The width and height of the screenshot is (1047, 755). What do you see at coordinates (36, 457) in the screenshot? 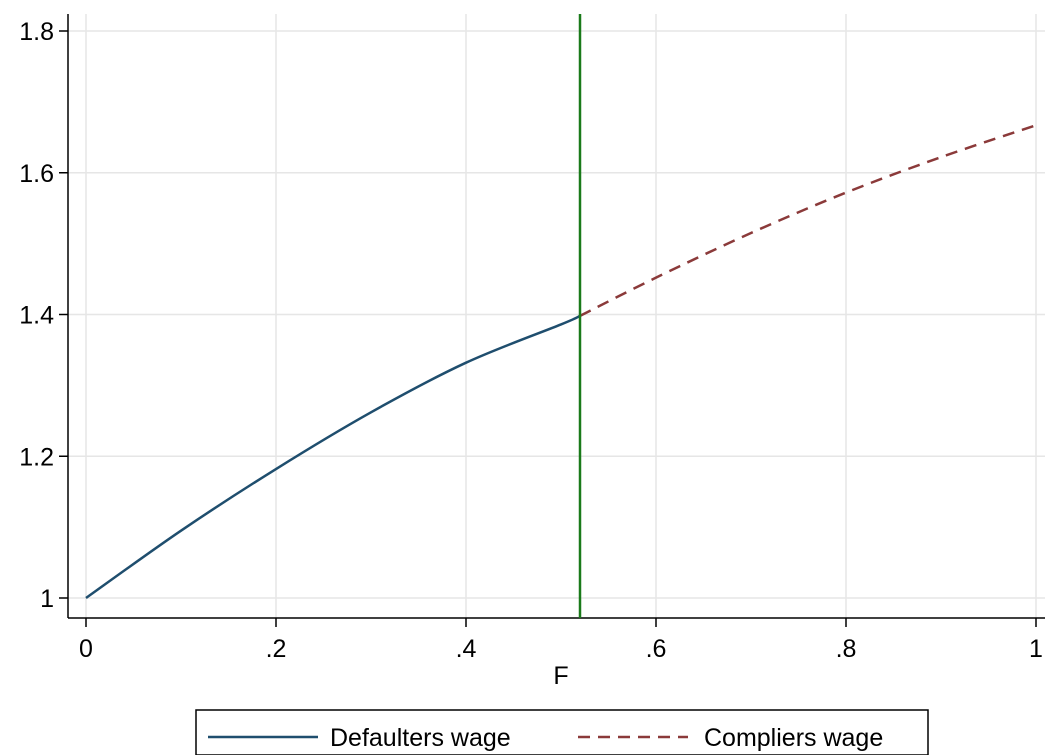
I see `y-tick-label: 1.2` at bounding box center [36, 457].